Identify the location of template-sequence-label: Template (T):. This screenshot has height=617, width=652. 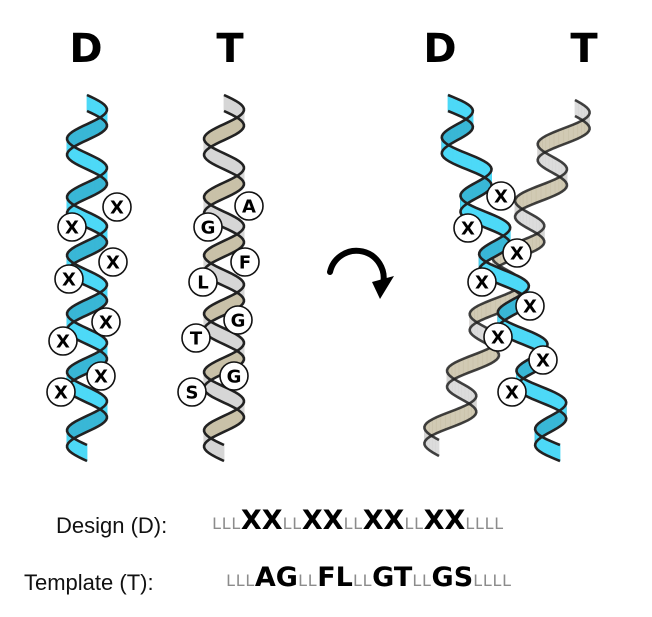
(89, 582).